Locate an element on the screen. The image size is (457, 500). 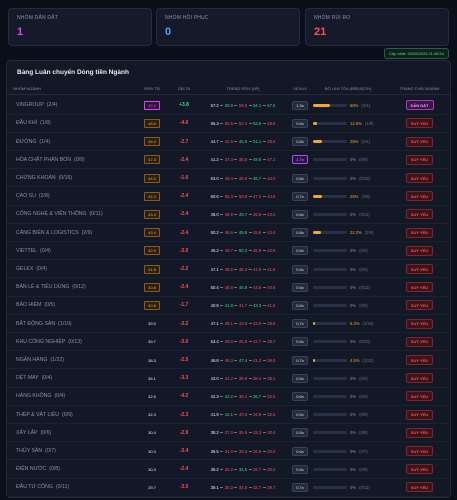
trend-value: 44.6 is located at coordinates (257, 287).